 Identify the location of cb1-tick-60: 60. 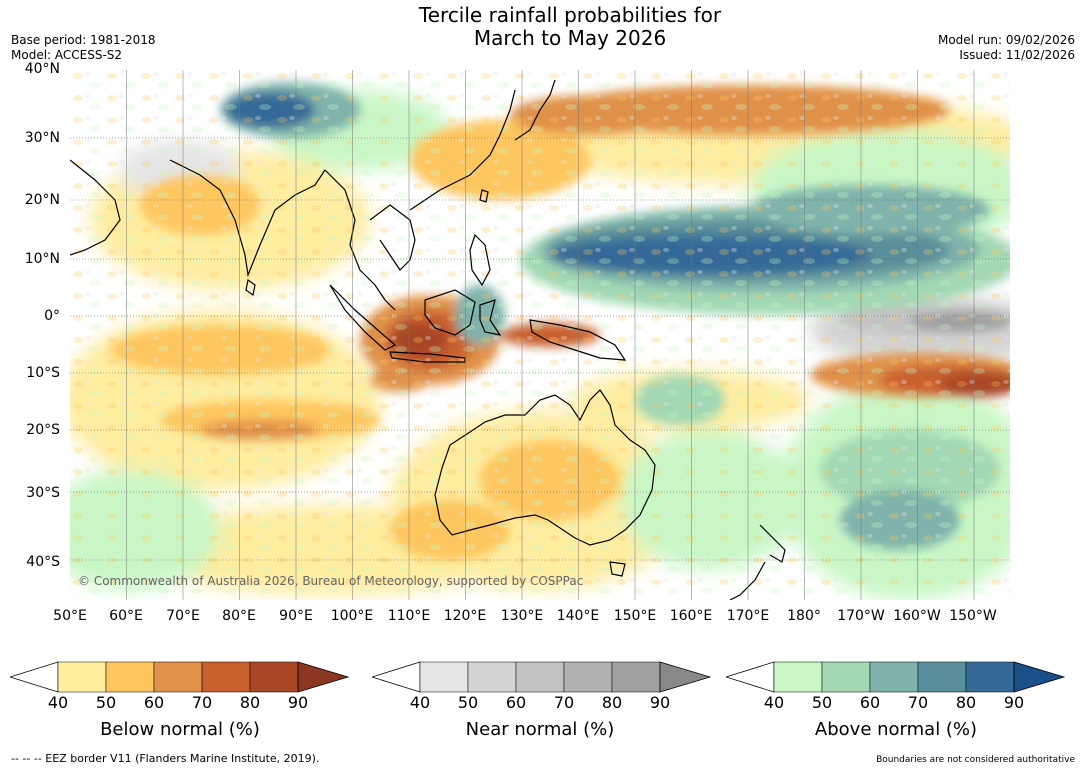
(154, 702).